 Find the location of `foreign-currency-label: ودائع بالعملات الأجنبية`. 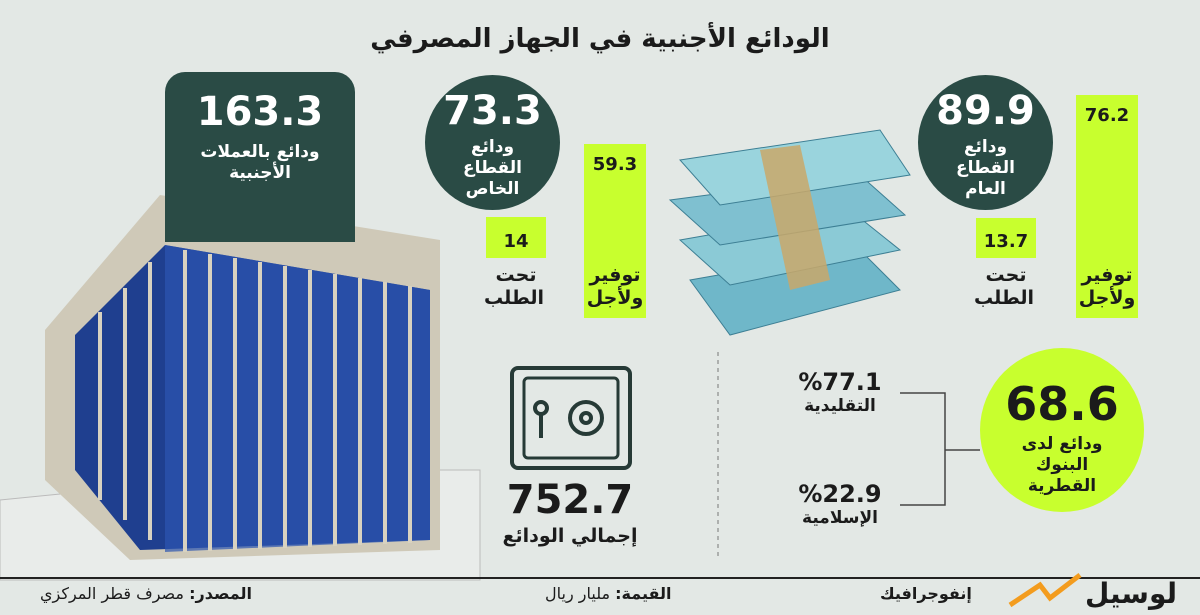

foreign-currency-label: ودائع بالعملات الأجنبية is located at coordinates (260, 162).